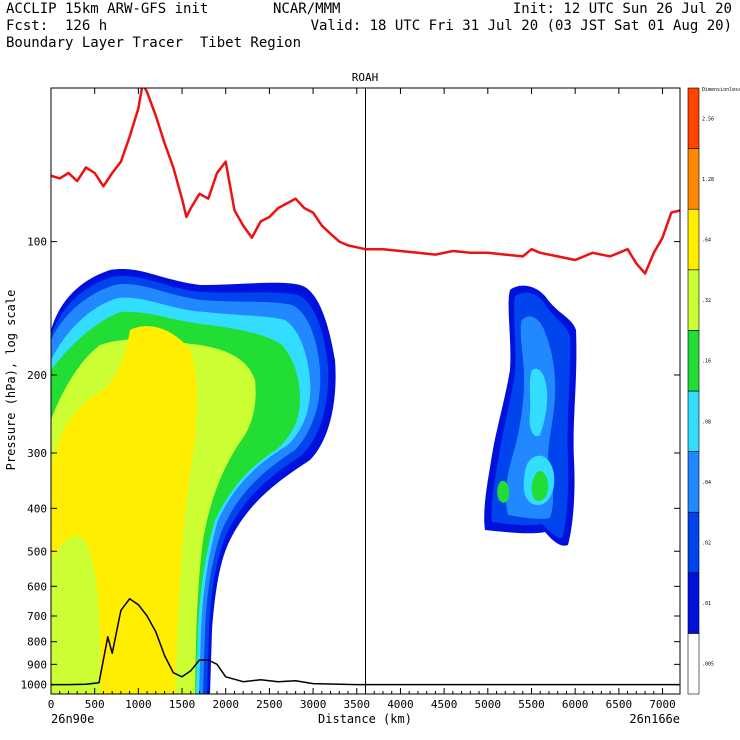 Image resolution: width=740 pixels, height=740 pixels. I want to click on x-tick-label: 1500, so click(182, 704).